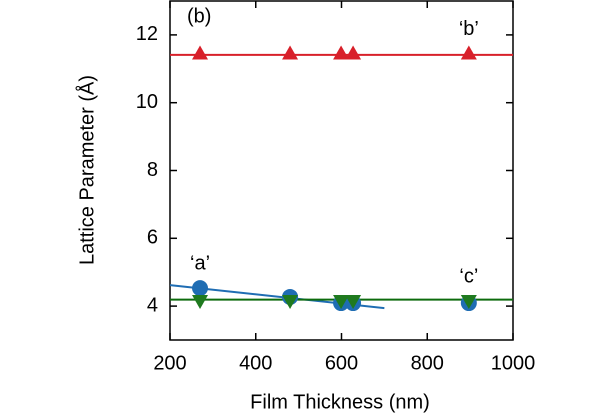 This screenshot has height=415, width=593. What do you see at coordinates (147, 102) in the screenshot?
I see `y-tick-label: 10` at bounding box center [147, 102].